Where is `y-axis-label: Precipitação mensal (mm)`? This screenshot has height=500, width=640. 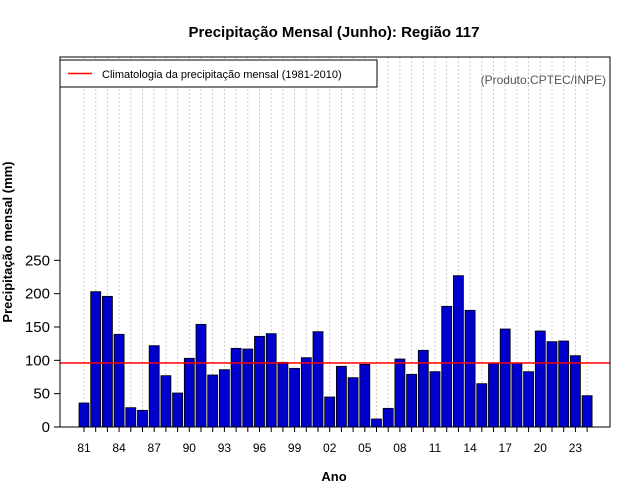
y-axis-label: Precipitação mensal (mm) is located at coordinates (7, 241).